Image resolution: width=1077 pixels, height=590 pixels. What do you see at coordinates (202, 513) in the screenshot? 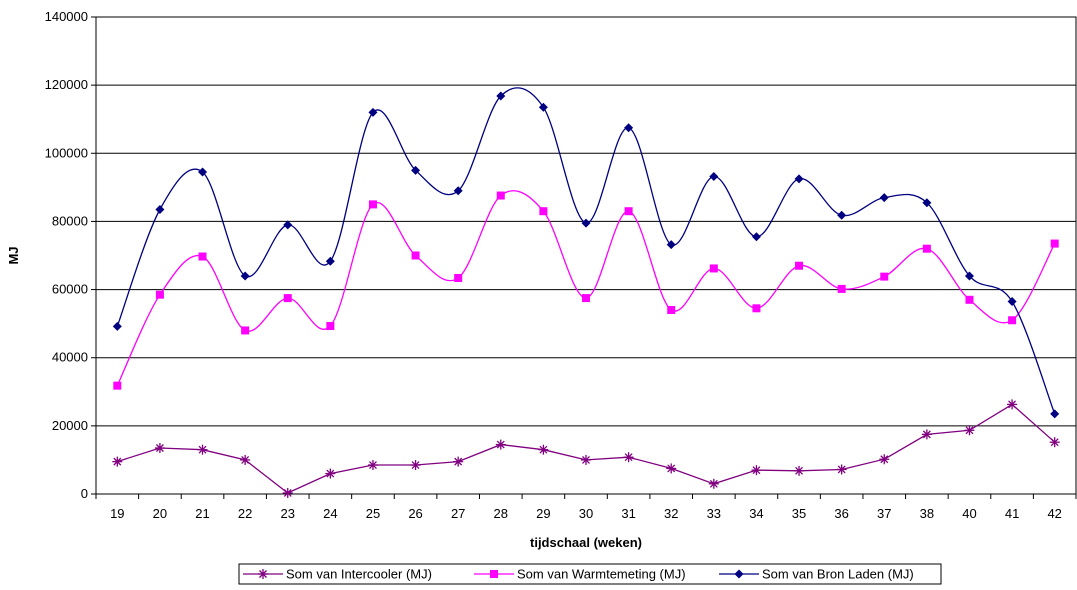
I see `x-tick-label: 21` at bounding box center [202, 513].